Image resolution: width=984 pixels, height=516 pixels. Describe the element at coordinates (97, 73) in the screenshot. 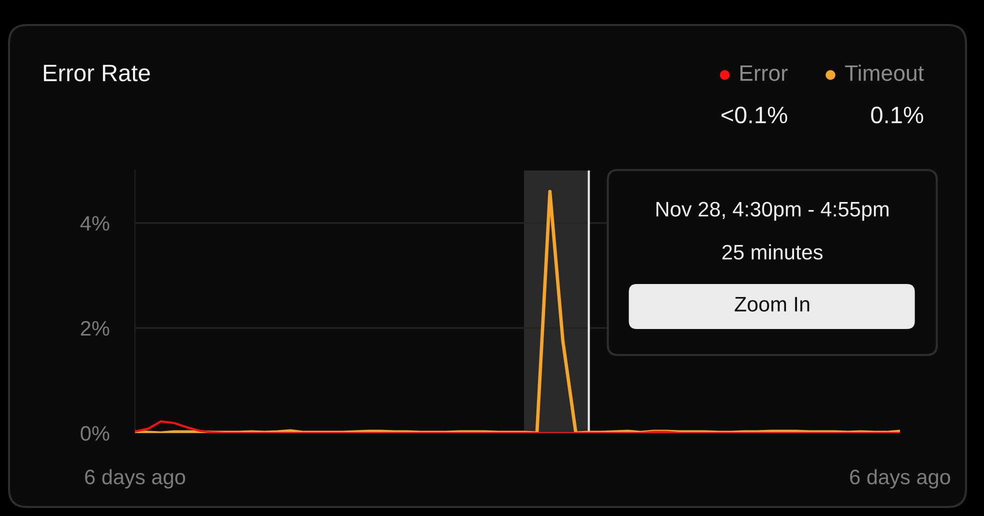

I see `chart-title: Error Rate` at that location.